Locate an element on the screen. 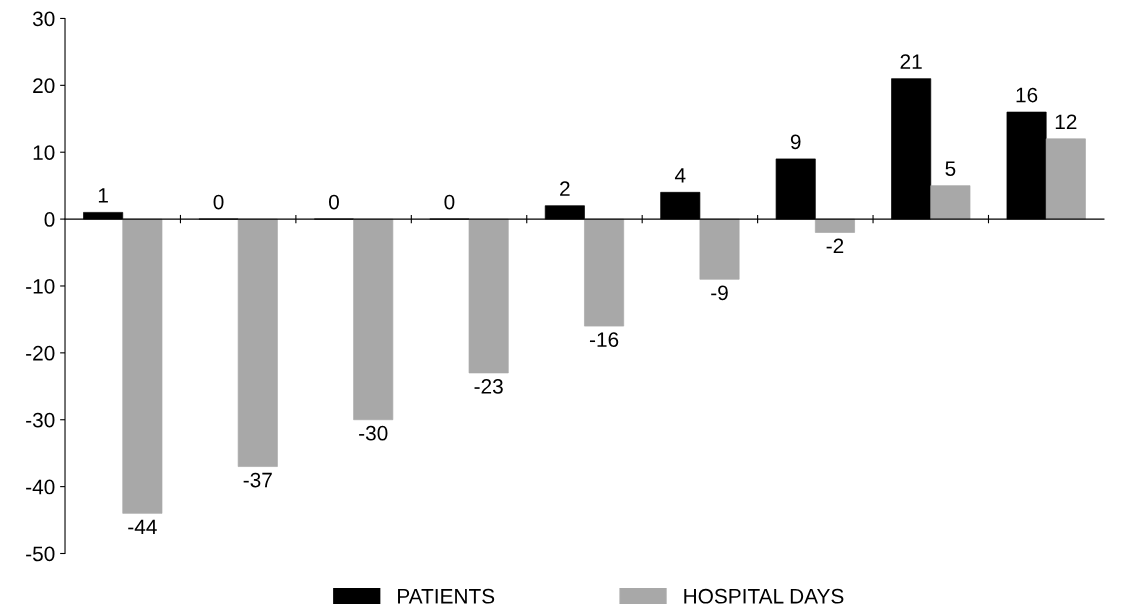 This screenshot has width=1121, height=615. data-label: -16 is located at coordinates (604, 339).